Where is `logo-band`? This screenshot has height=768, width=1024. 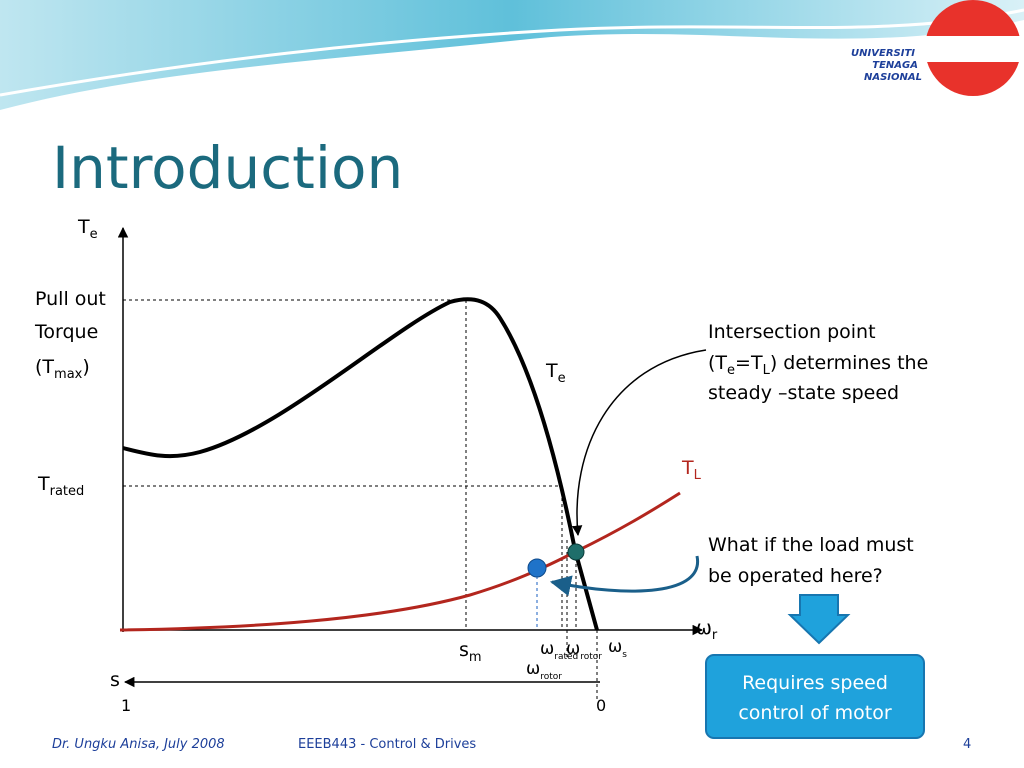 logo-band is located at coordinates (973, 49).